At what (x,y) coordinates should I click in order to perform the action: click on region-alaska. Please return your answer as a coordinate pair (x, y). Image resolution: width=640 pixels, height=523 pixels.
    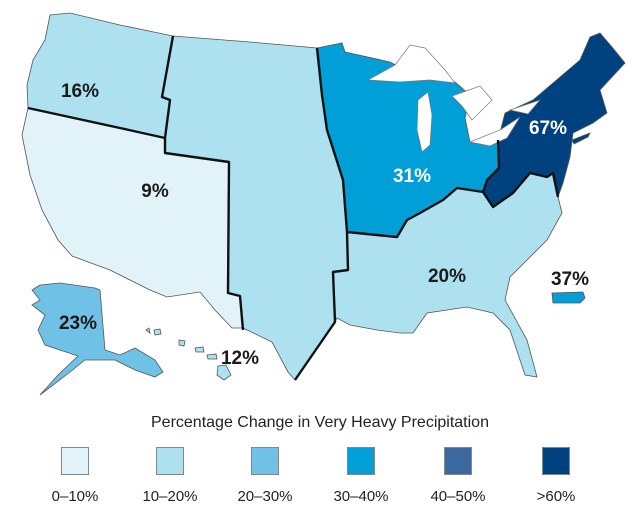
    Looking at the image, I should click on (97, 339).